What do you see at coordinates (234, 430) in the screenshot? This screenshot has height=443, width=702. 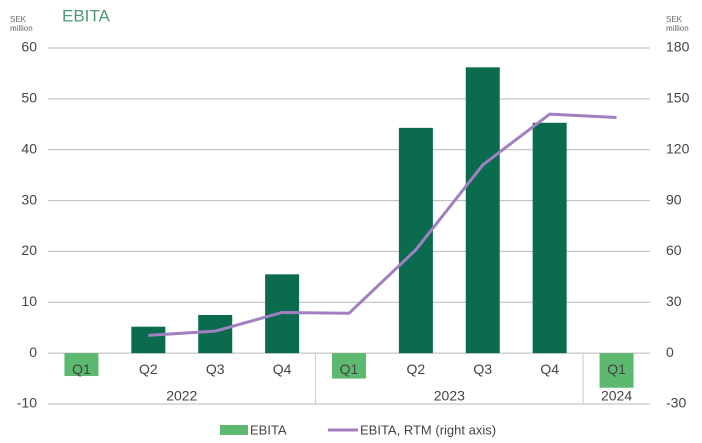 I see `legend-swatch` at bounding box center [234, 430].